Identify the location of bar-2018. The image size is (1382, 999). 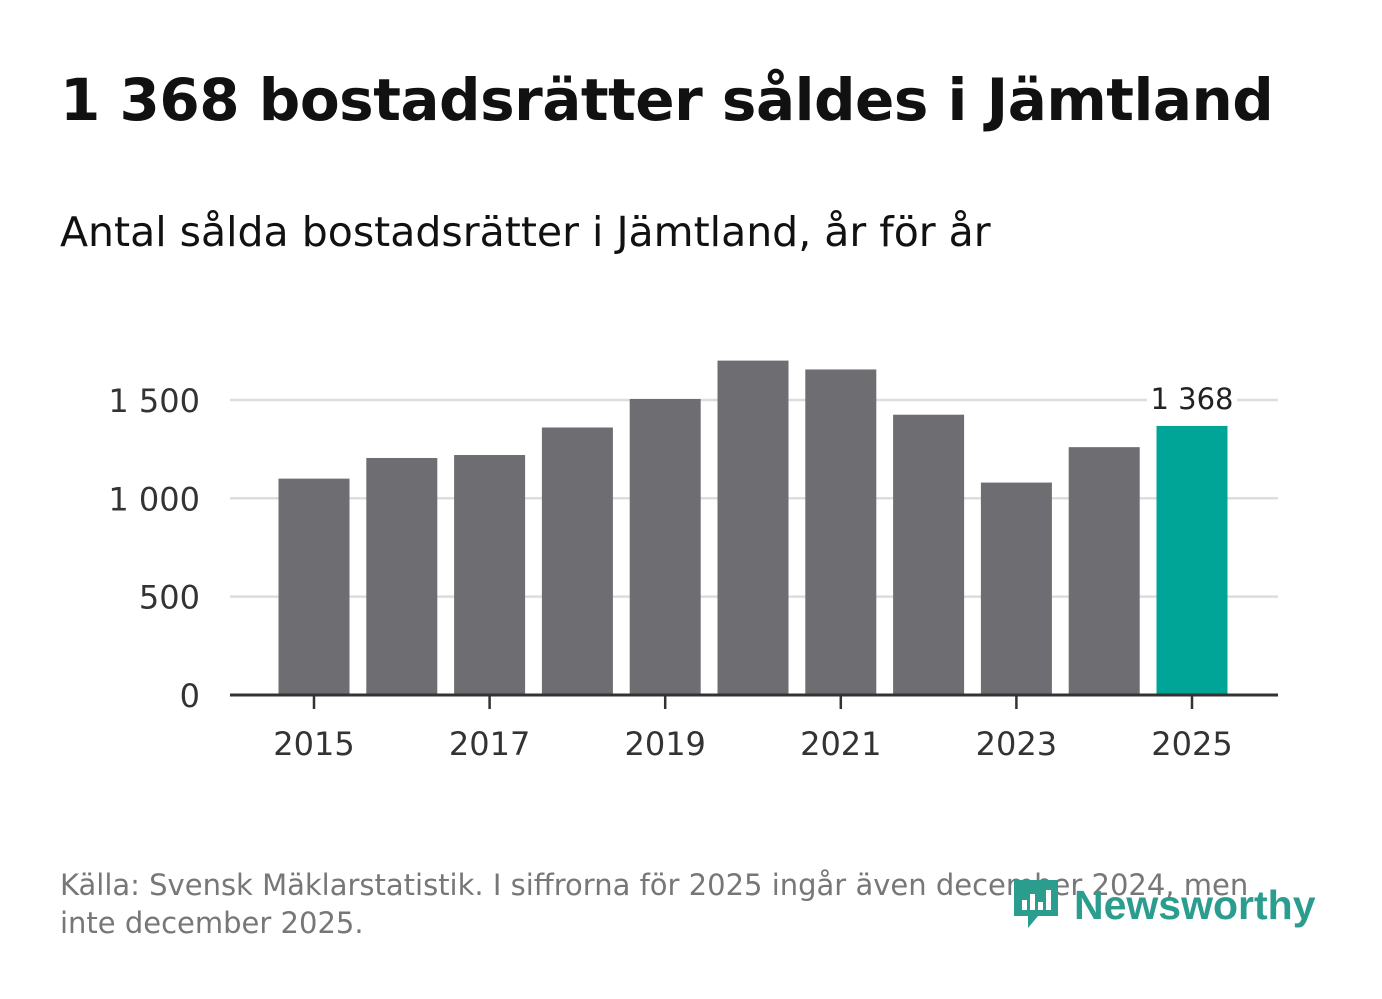
(577, 561).